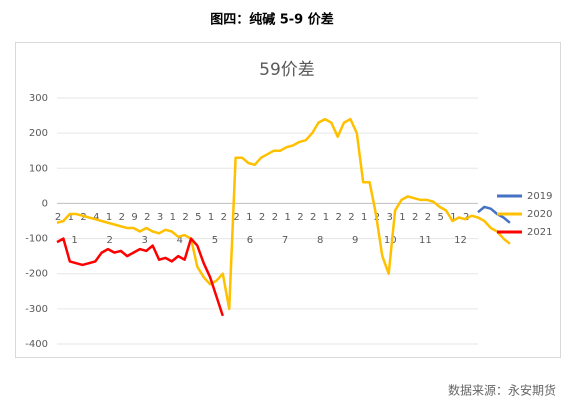 Image resolution: width=575 pixels, height=407 pixels. What do you see at coordinates (36, 239) in the screenshot?
I see `y-tick-label: -100` at bounding box center [36, 239].